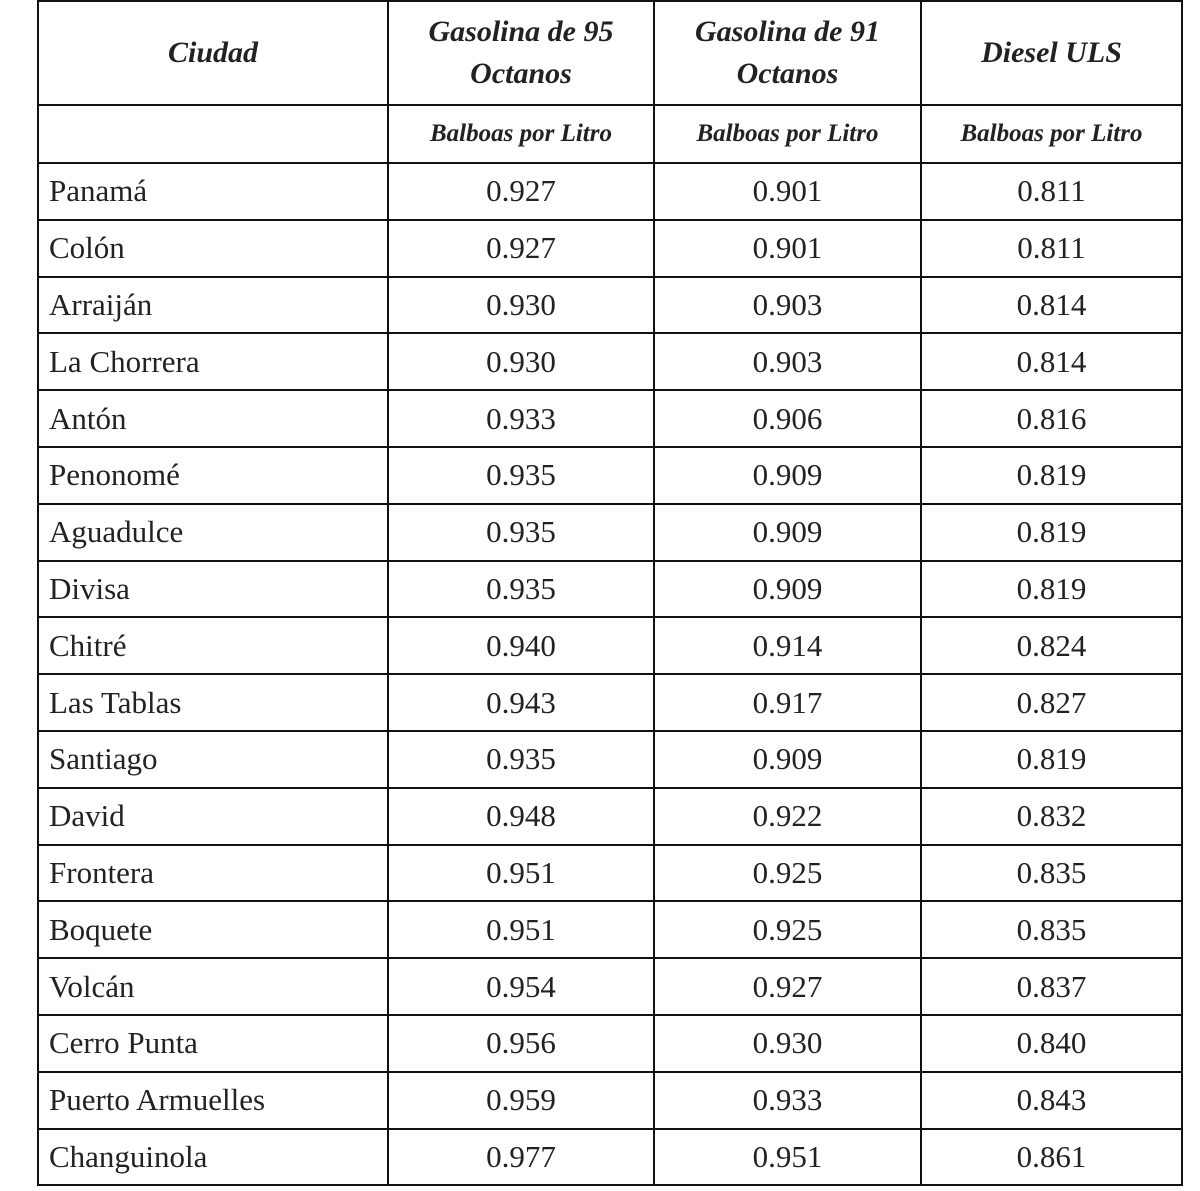  I want to click on table-row: Boquete 0.951 0.925 0.835, so click(610, 930).